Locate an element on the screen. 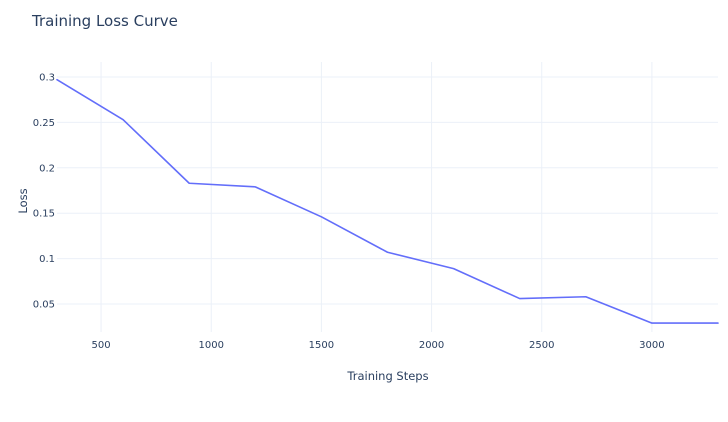  y-axis-title: Loss is located at coordinates (23, 200).